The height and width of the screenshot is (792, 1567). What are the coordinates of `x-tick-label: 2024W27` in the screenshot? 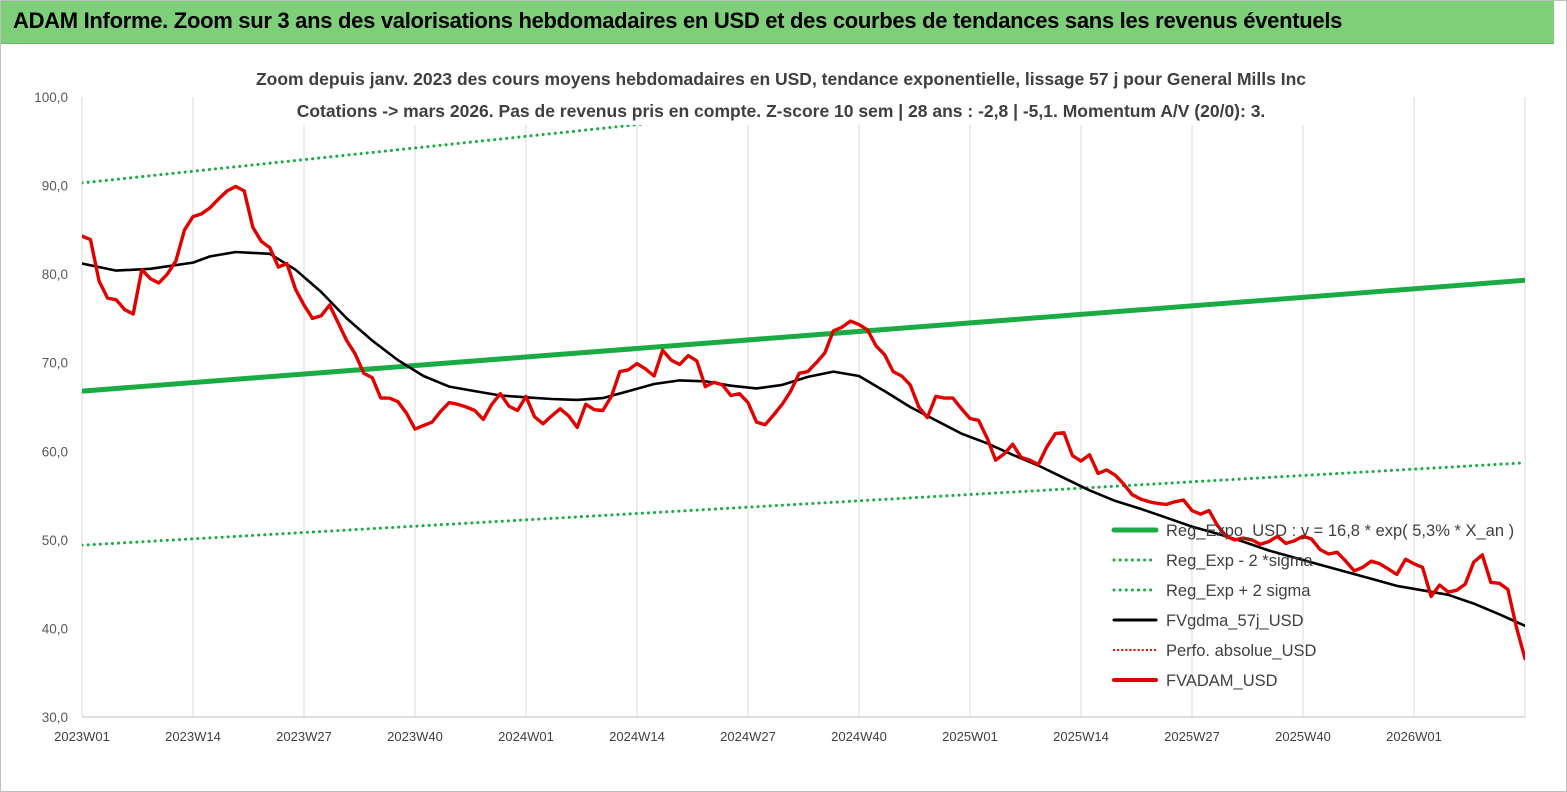 It's located at (748, 736).